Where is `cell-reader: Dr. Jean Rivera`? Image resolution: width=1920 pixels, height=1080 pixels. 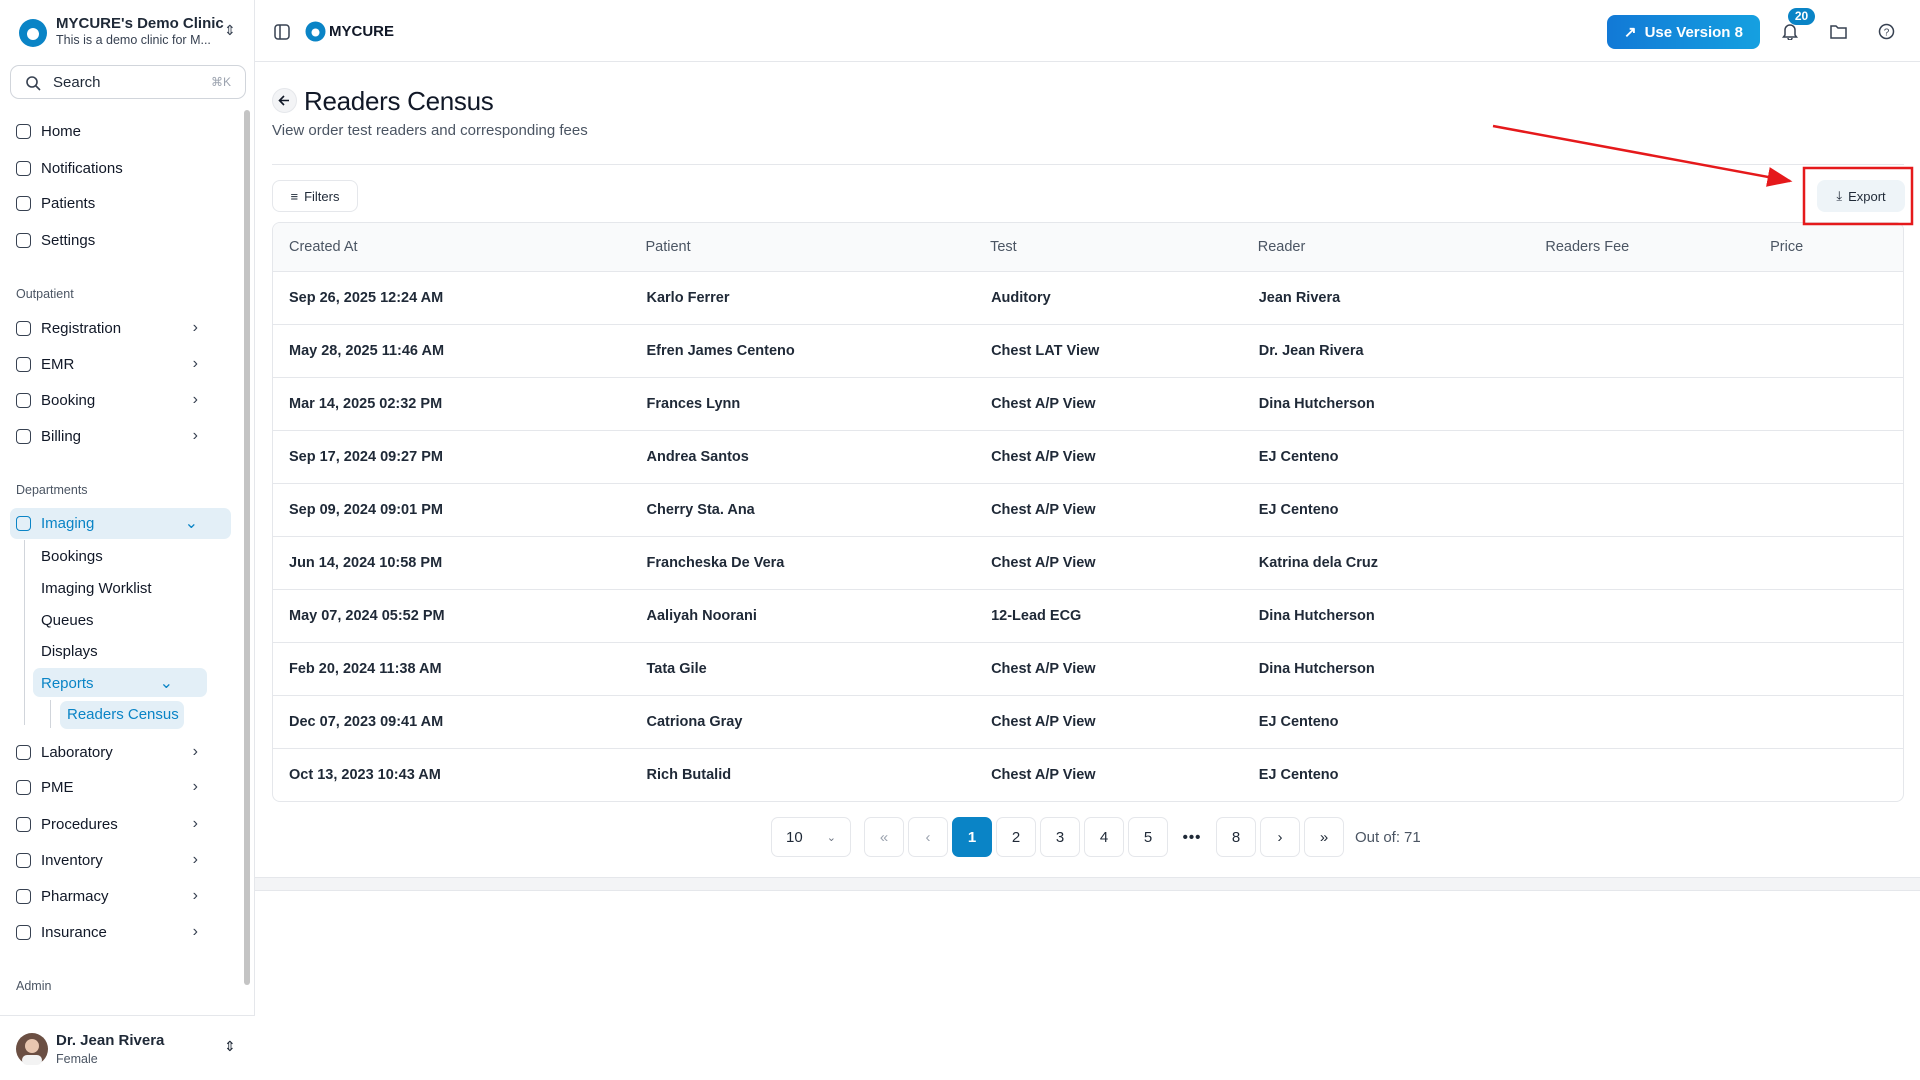
cell-reader: Dr. Jean Rivera is located at coordinates (1401, 351).